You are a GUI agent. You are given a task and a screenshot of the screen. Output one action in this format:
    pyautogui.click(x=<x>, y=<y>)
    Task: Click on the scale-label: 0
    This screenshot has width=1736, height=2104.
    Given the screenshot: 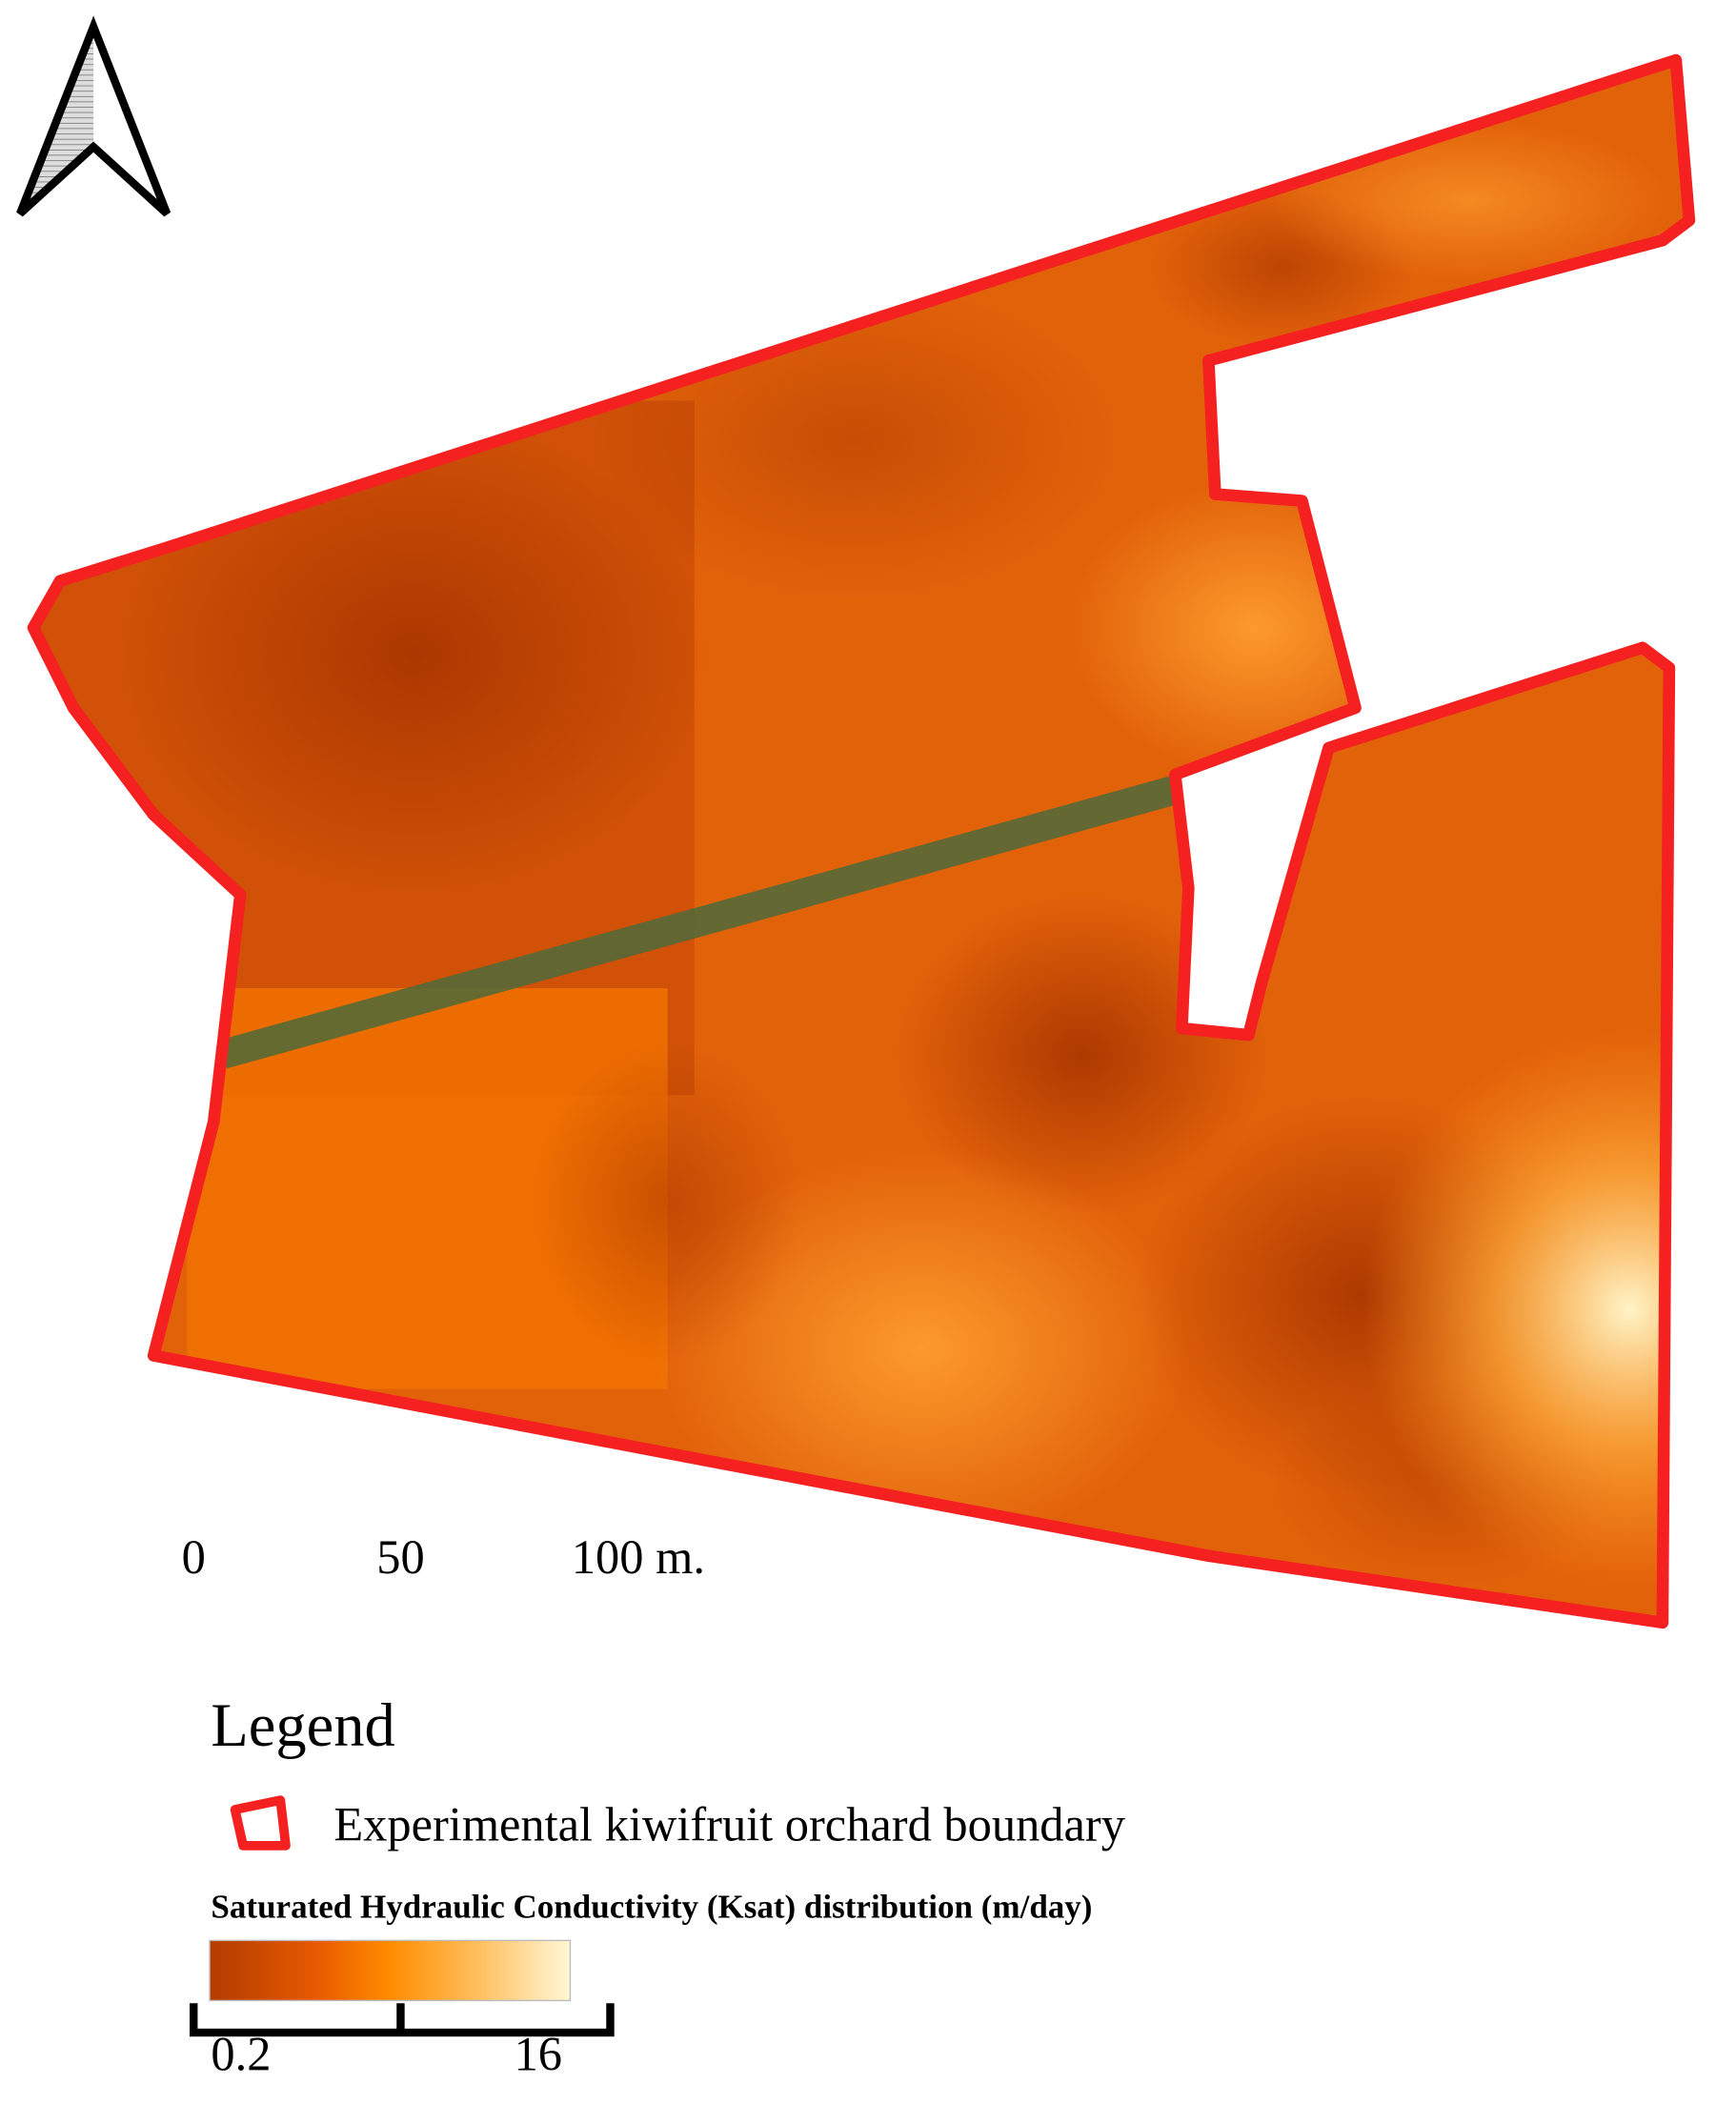 What is the action you would take?
    pyautogui.click(x=194, y=1557)
    